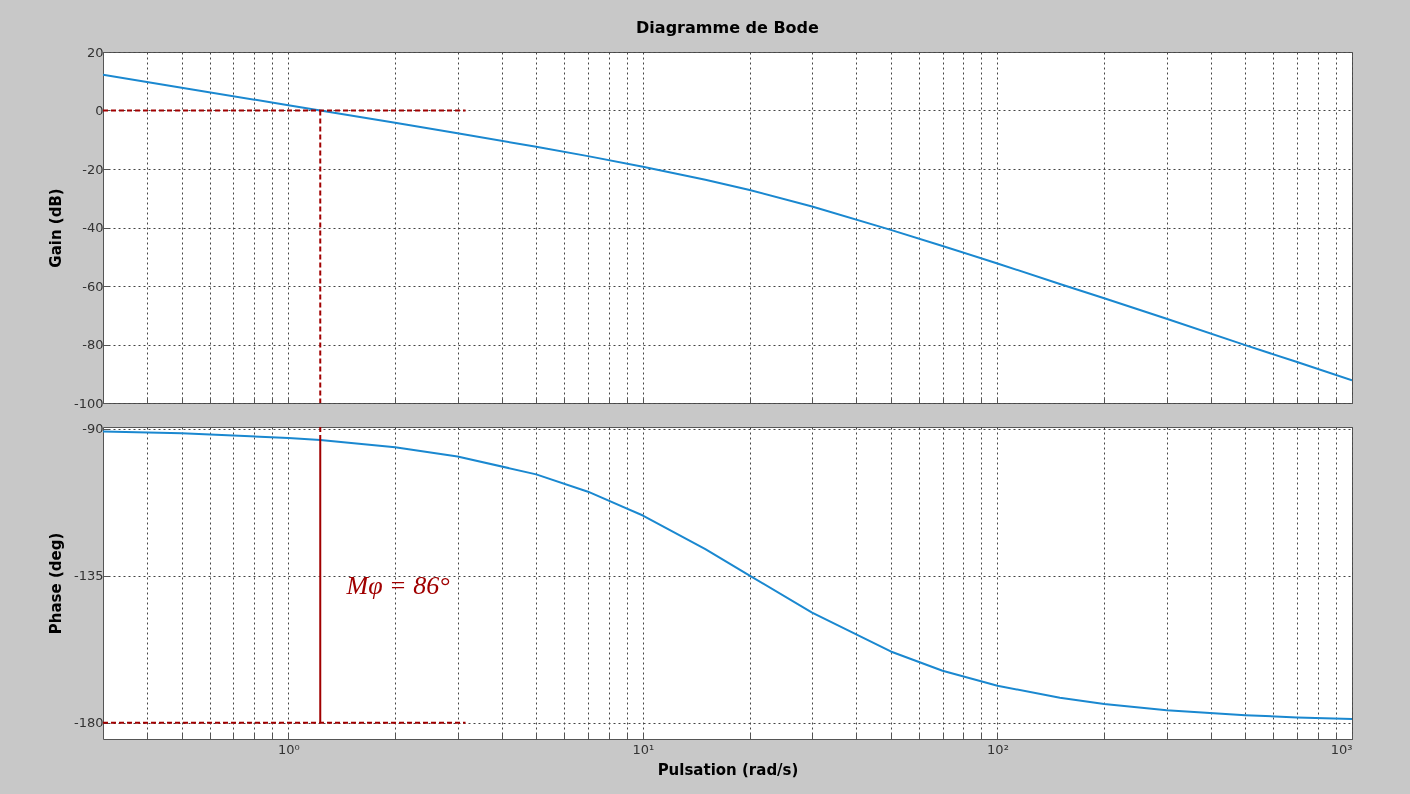 The image size is (1410, 794). Describe the element at coordinates (1341, 749) in the screenshot. I see `x-tick-label: 10³` at that location.